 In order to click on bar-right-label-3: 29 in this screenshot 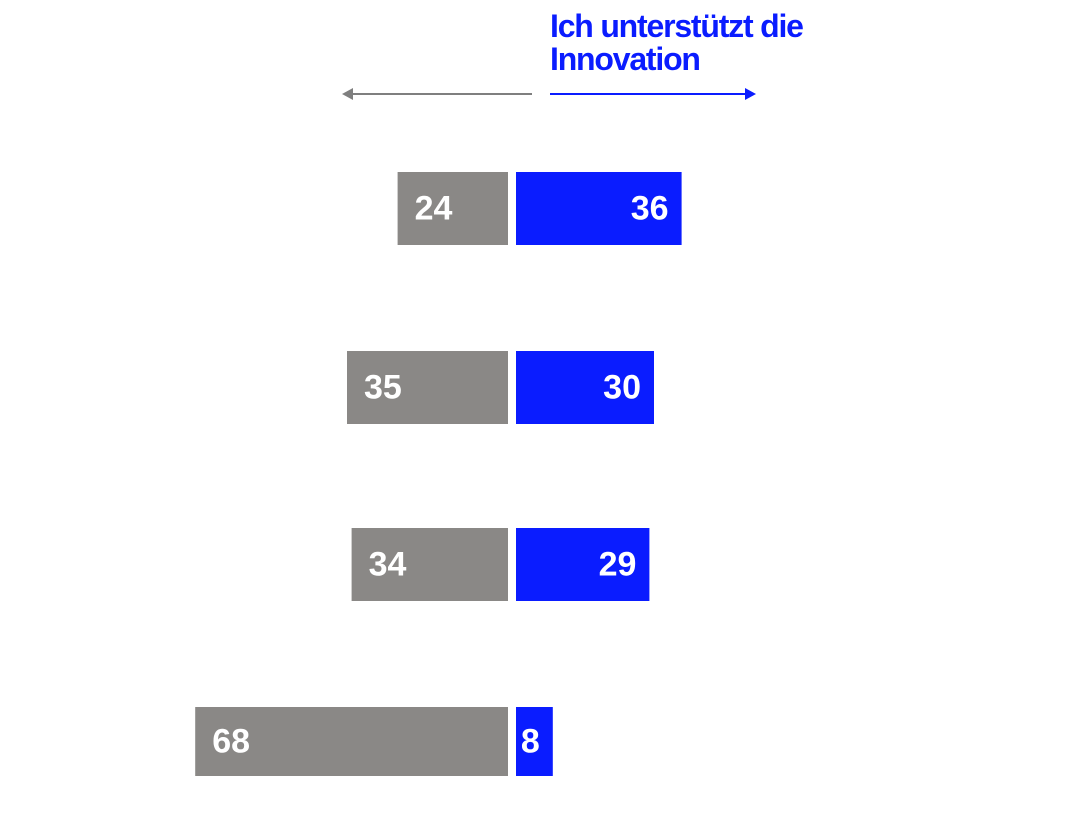, I will do `click(618, 565)`.